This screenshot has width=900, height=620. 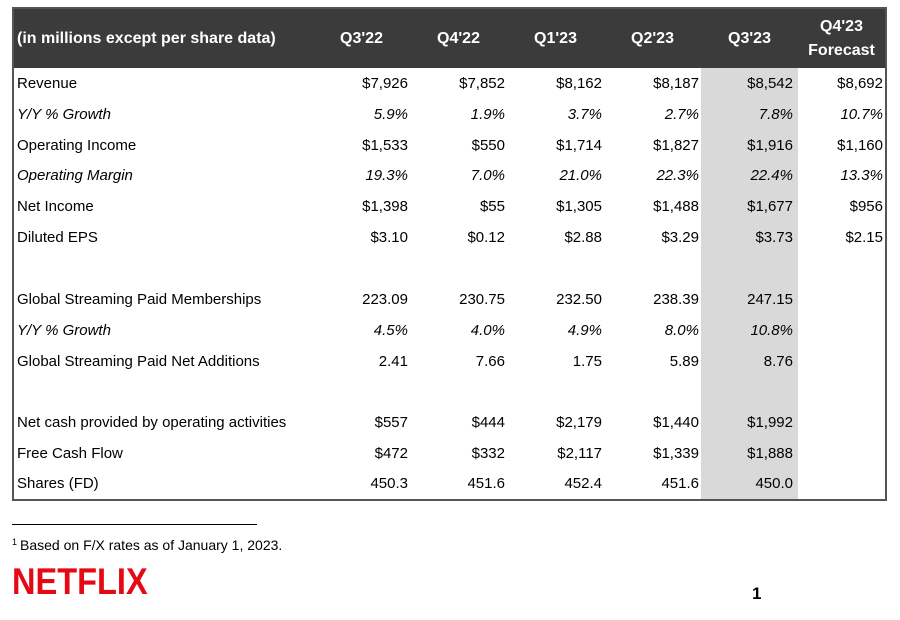 I want to click on cell-q4-22: $550, so click(x=488, y=145).